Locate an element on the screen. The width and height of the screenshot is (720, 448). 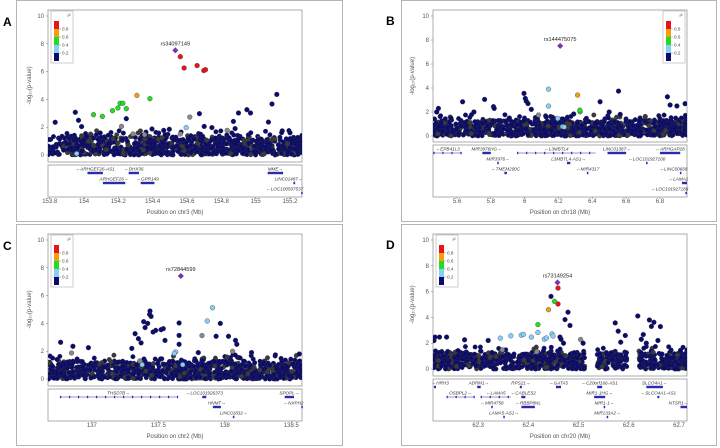
gene-l3mbtl4: ←L3MBTL4 is located at coordinates (556, 151).